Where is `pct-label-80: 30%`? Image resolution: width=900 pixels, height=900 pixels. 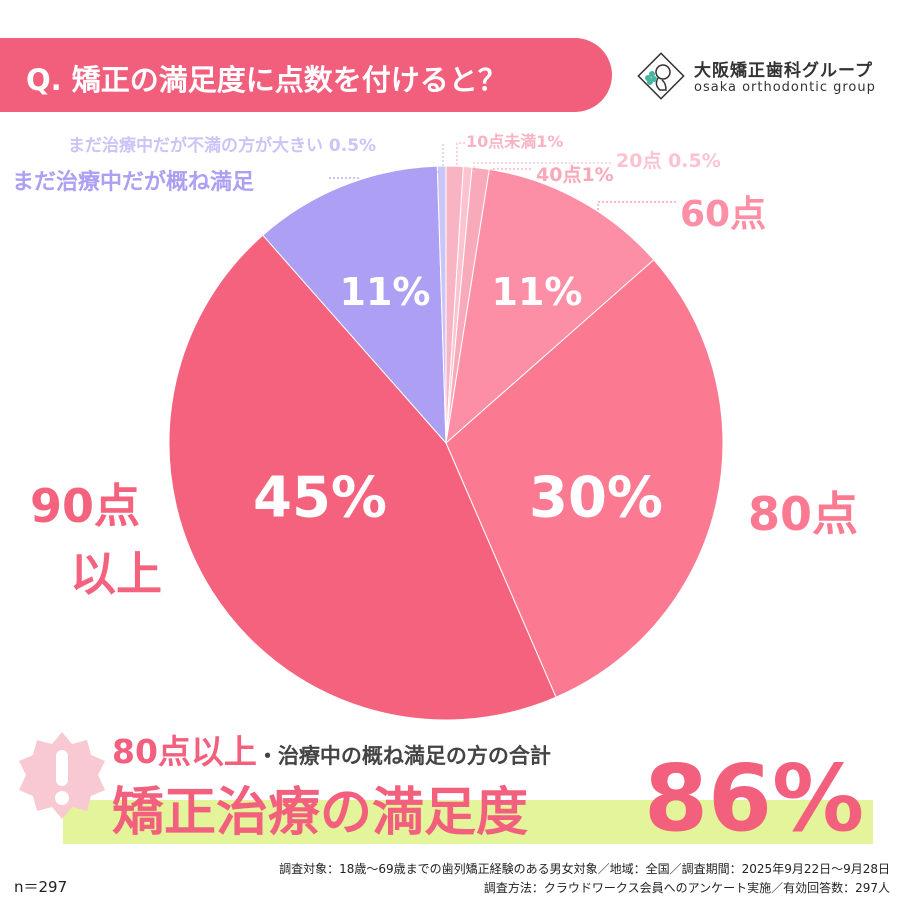 pct-label-80: 30% is located at coordinates (596, 498).